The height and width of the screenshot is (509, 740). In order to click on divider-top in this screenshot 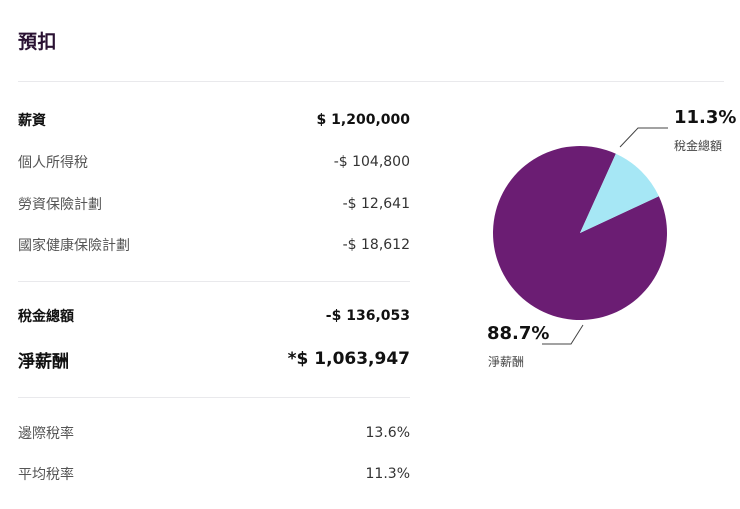, I will do `click(371, 81)`.